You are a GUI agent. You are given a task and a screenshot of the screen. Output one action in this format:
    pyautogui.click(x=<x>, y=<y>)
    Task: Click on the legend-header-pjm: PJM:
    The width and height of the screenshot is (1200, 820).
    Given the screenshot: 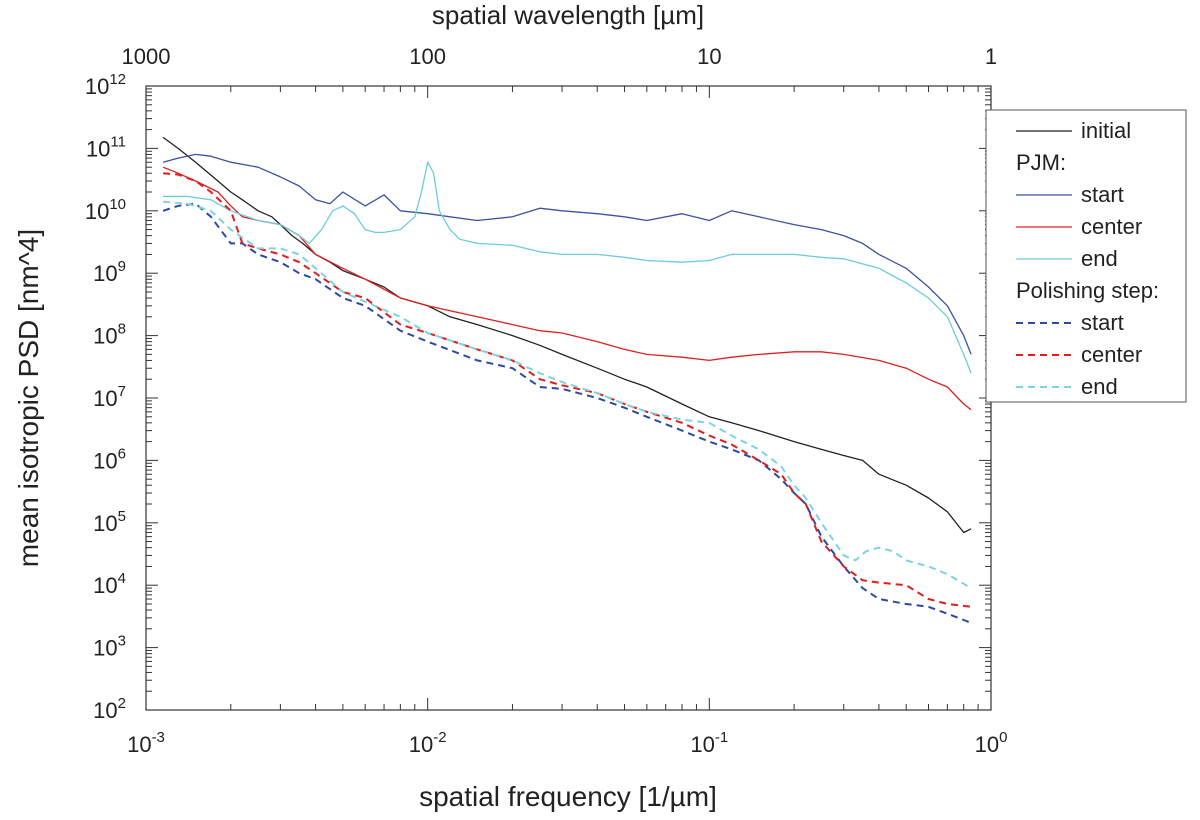 What is the action you would take?
    pyautogui.click(x=1041, y=162)
    